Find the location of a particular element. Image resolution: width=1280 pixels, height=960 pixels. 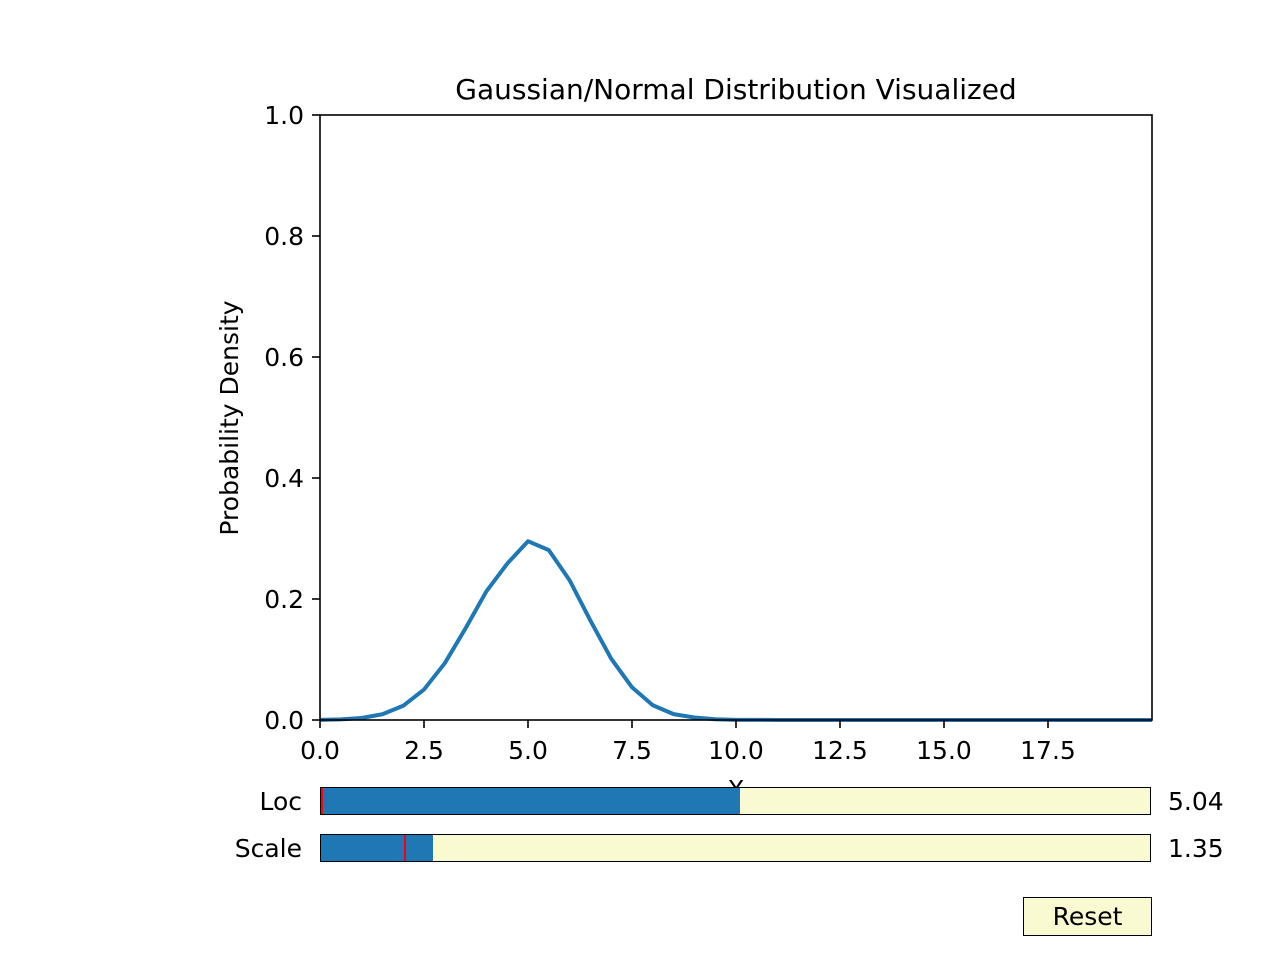

scale-slider-label: Scale is located at coordinates (268, 848).